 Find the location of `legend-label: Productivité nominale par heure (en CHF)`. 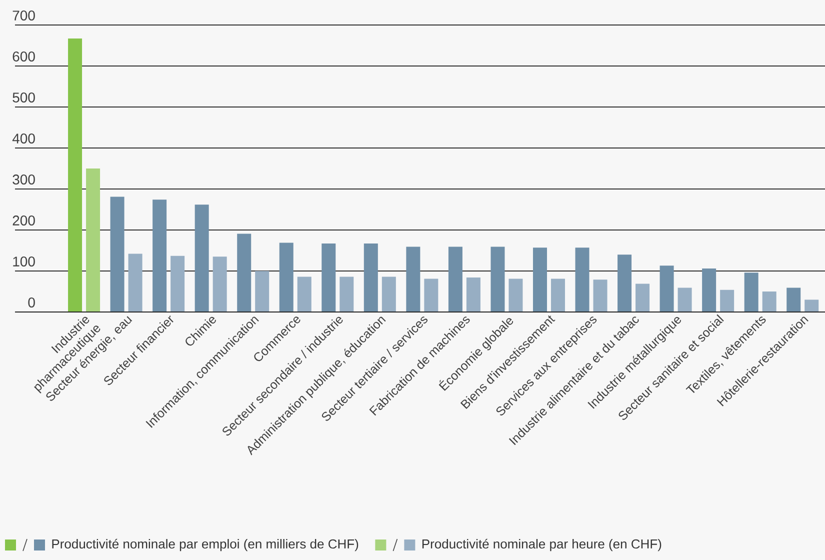

legend-label: Productivité nominale par heure (en CHF) is located at coordinates (542, 545).